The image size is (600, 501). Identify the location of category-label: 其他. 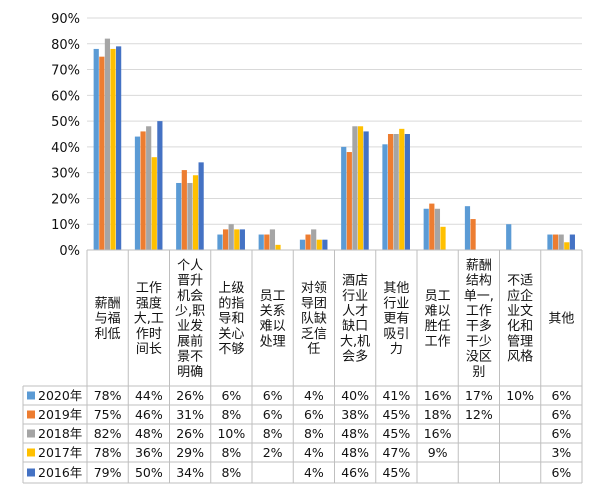
(396, 288).